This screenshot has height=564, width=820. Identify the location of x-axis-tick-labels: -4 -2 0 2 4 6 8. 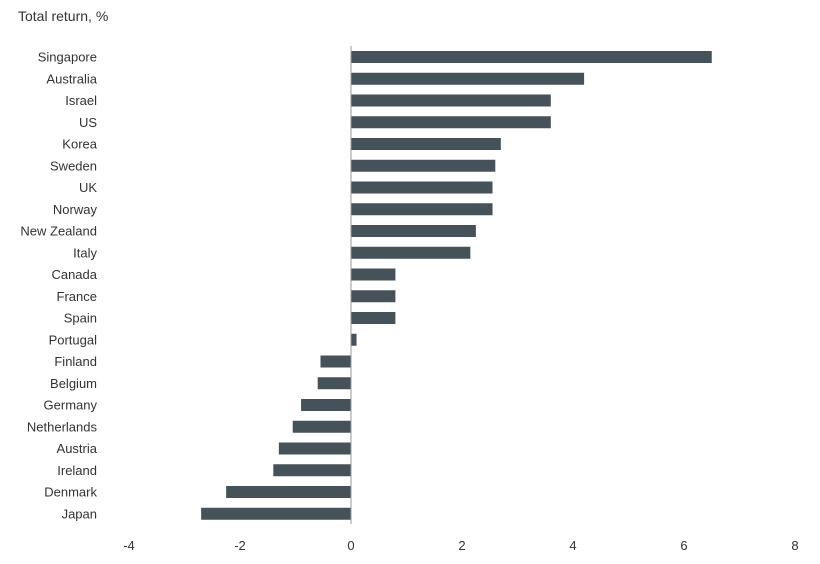
(460, 545).